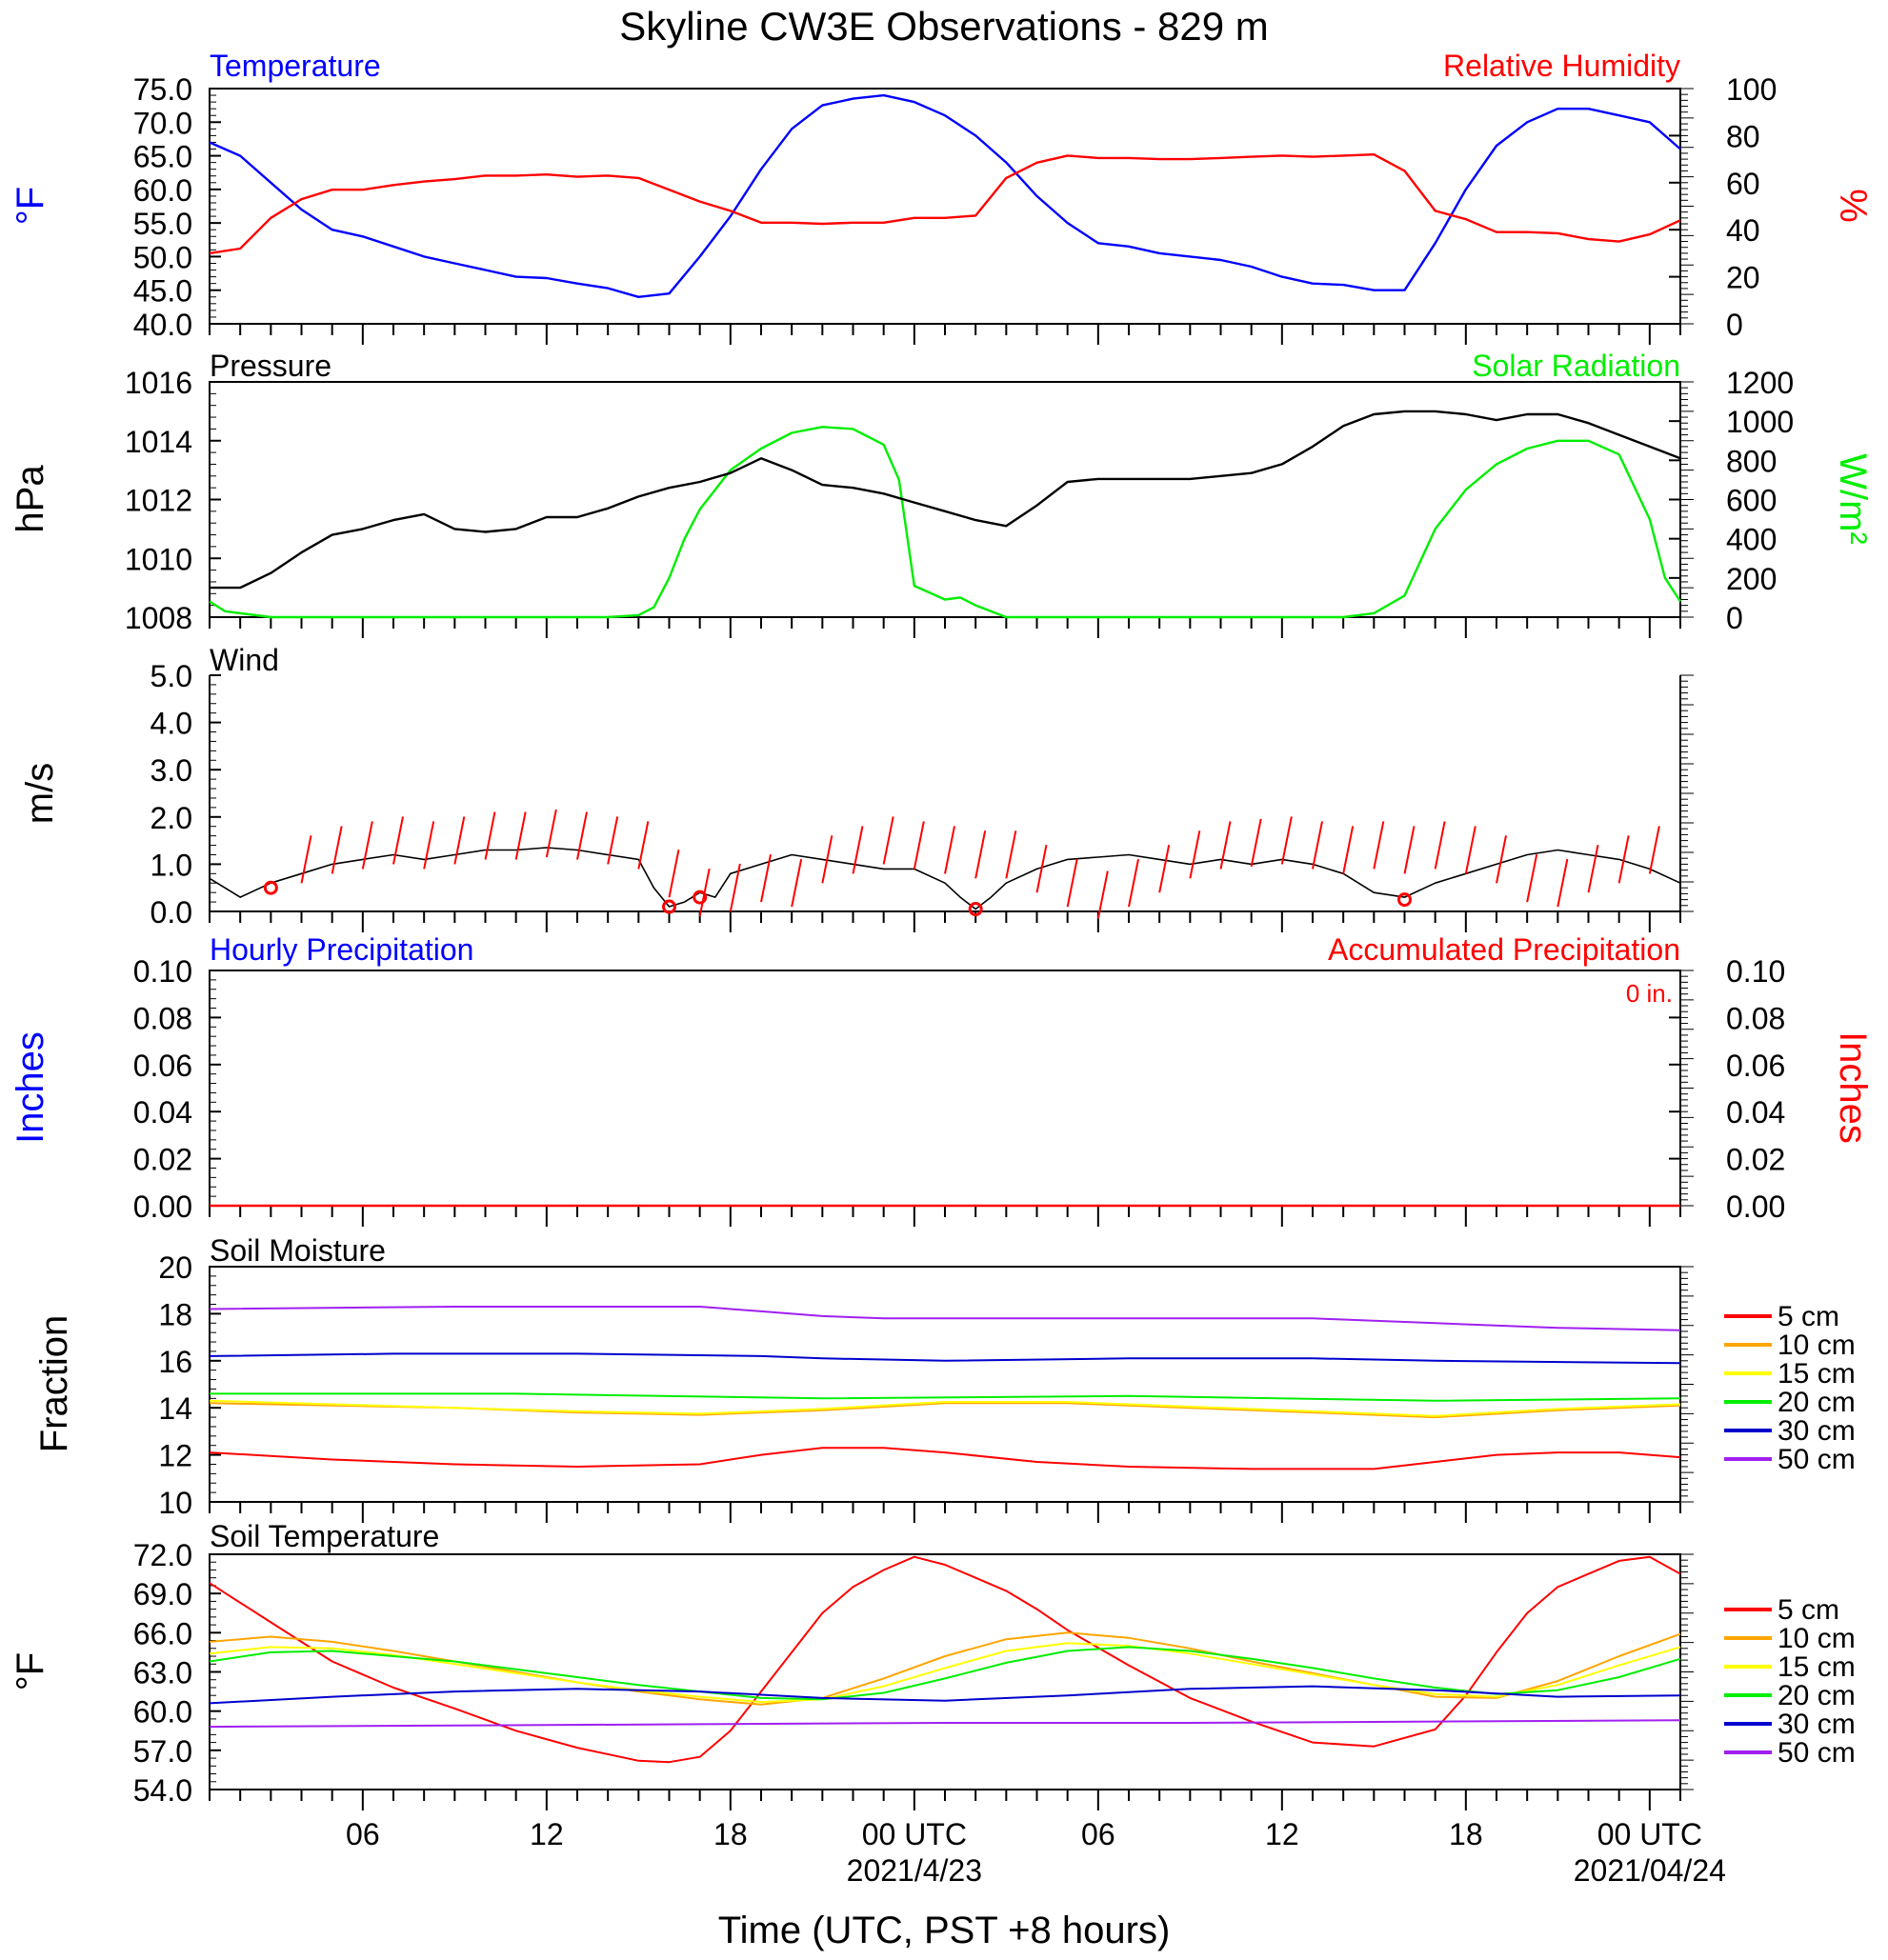 The image size is (1888, 1960). I want to click on y-tick-label: 0.06, so click(162, 1066).